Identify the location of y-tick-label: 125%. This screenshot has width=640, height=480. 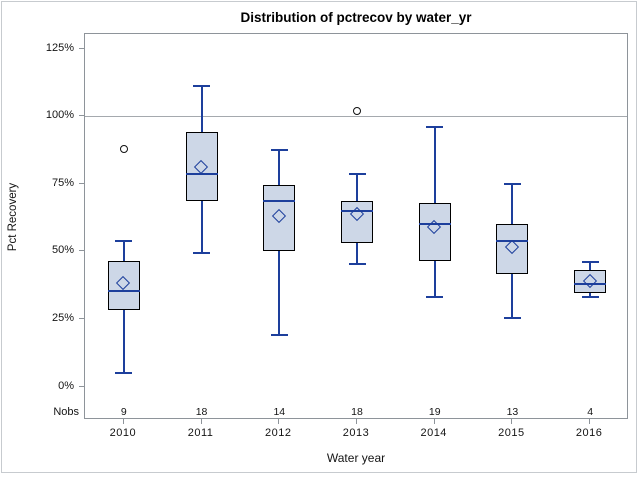
(59, 47).